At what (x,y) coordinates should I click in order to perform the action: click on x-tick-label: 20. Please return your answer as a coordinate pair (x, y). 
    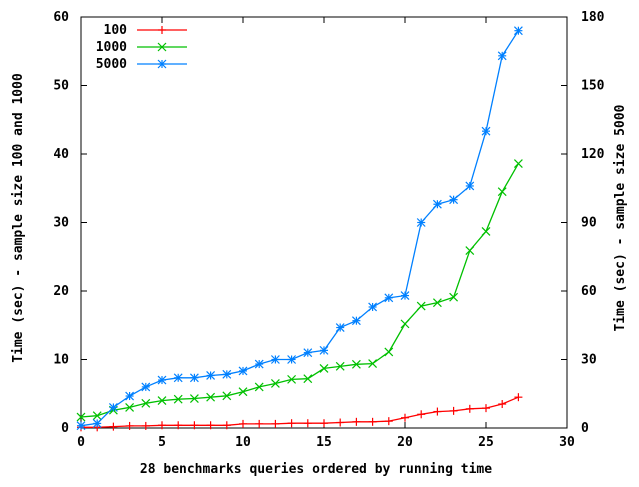
    Looking at the image, I should click on (405, 442).